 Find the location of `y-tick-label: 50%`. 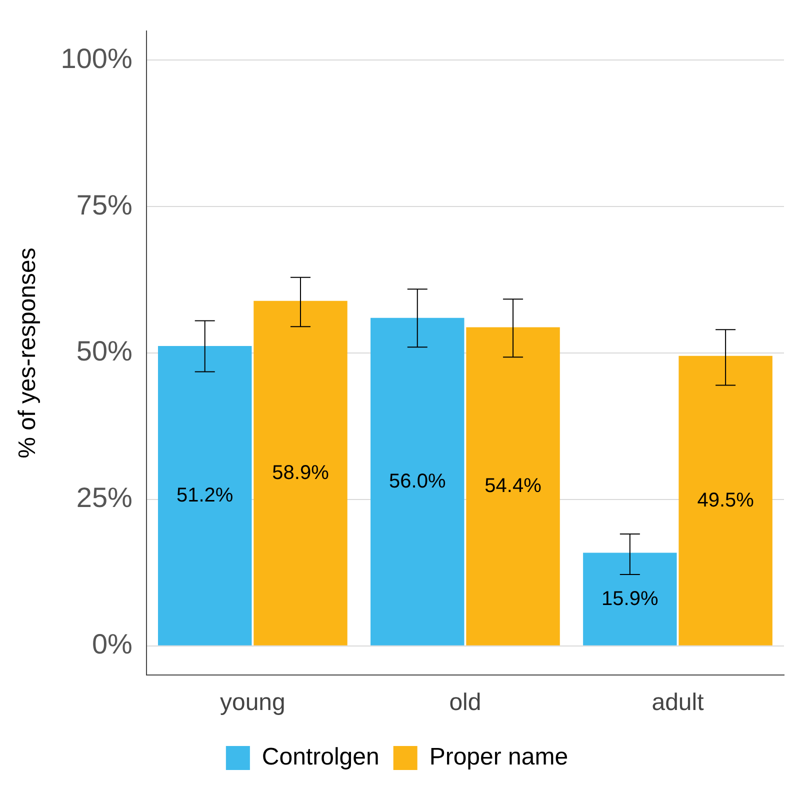

y-tick-label: 50% is located at coordinates (104, 351).